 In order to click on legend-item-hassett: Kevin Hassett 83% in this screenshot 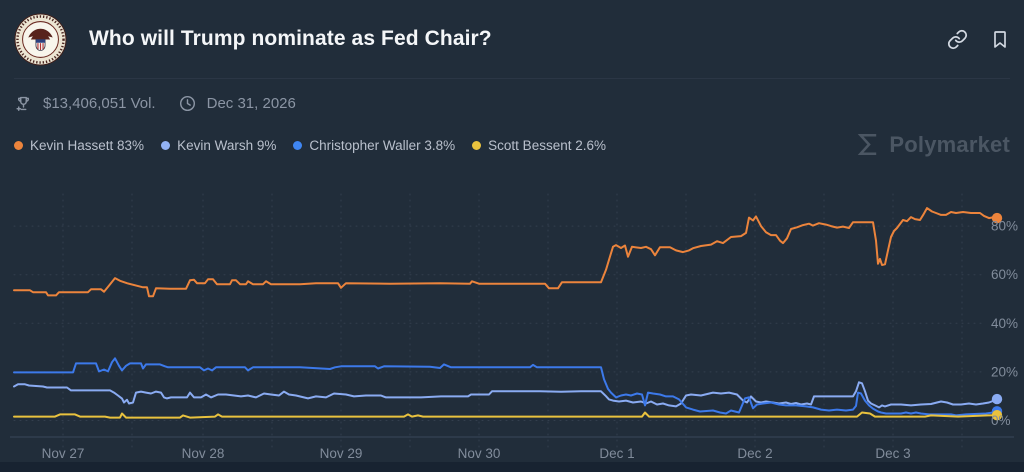, I will do `click(79, 145)`.